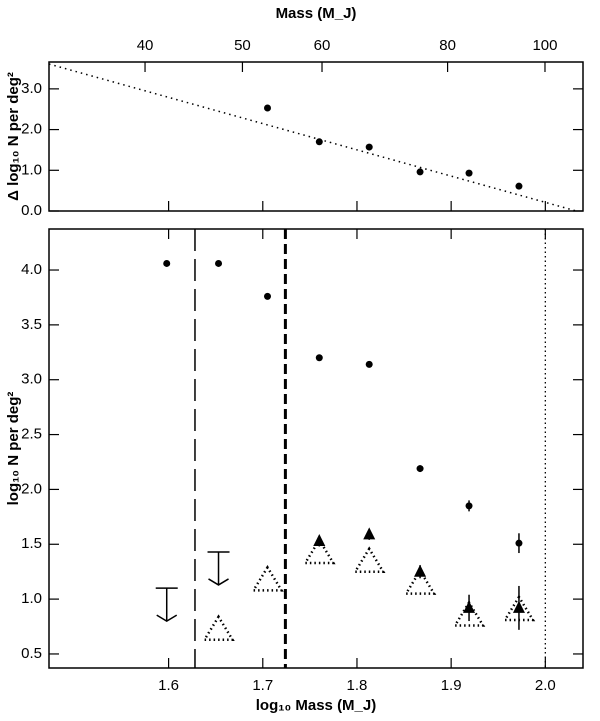  What do you see at coordinates (168, 685) in the screenshot?
I see `x-tick-label: 1.6` at bounding box center [168, 685].